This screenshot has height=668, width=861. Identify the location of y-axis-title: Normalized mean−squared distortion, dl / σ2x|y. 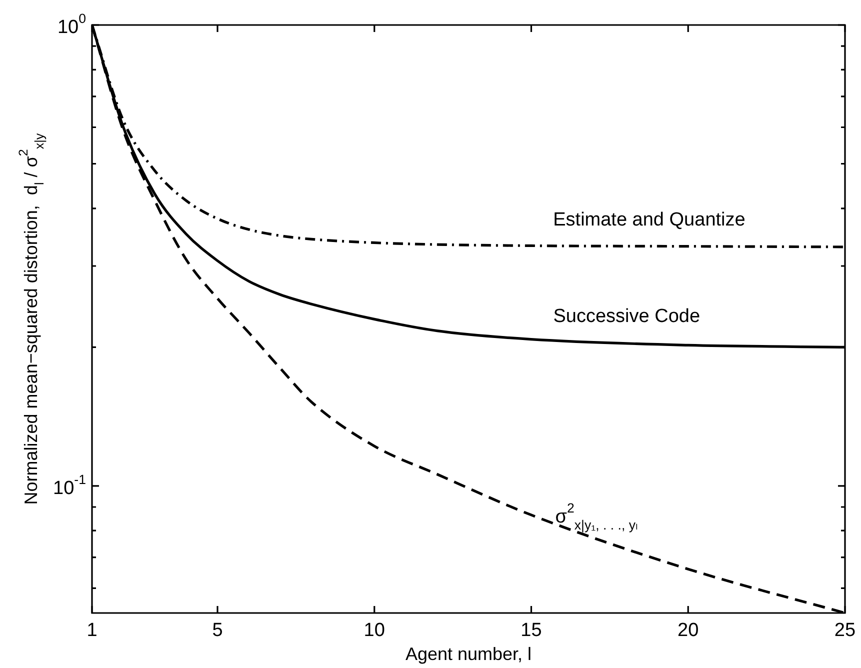
(31, 318).